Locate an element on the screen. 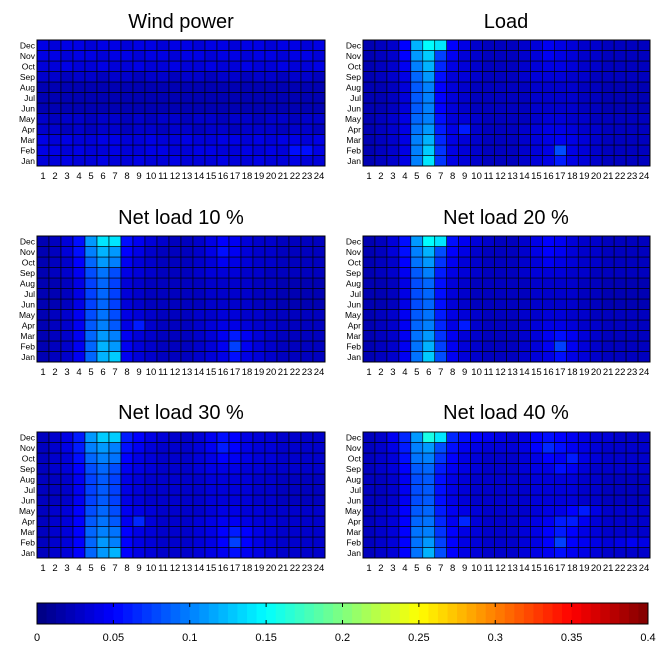 Image resolution: width=667 pixels, height=646 pixels. colorbar-tick-label: 0.1 is located at coordinates (189, 638).